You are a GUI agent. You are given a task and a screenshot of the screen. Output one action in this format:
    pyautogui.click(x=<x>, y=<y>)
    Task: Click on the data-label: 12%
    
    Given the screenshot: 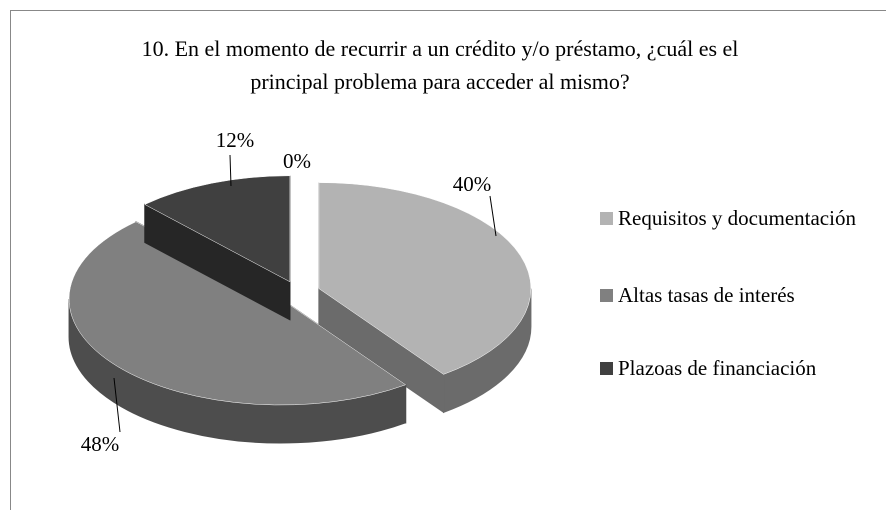 What is the action you would take?
    pyautogui.click(x=235, y=140)
    